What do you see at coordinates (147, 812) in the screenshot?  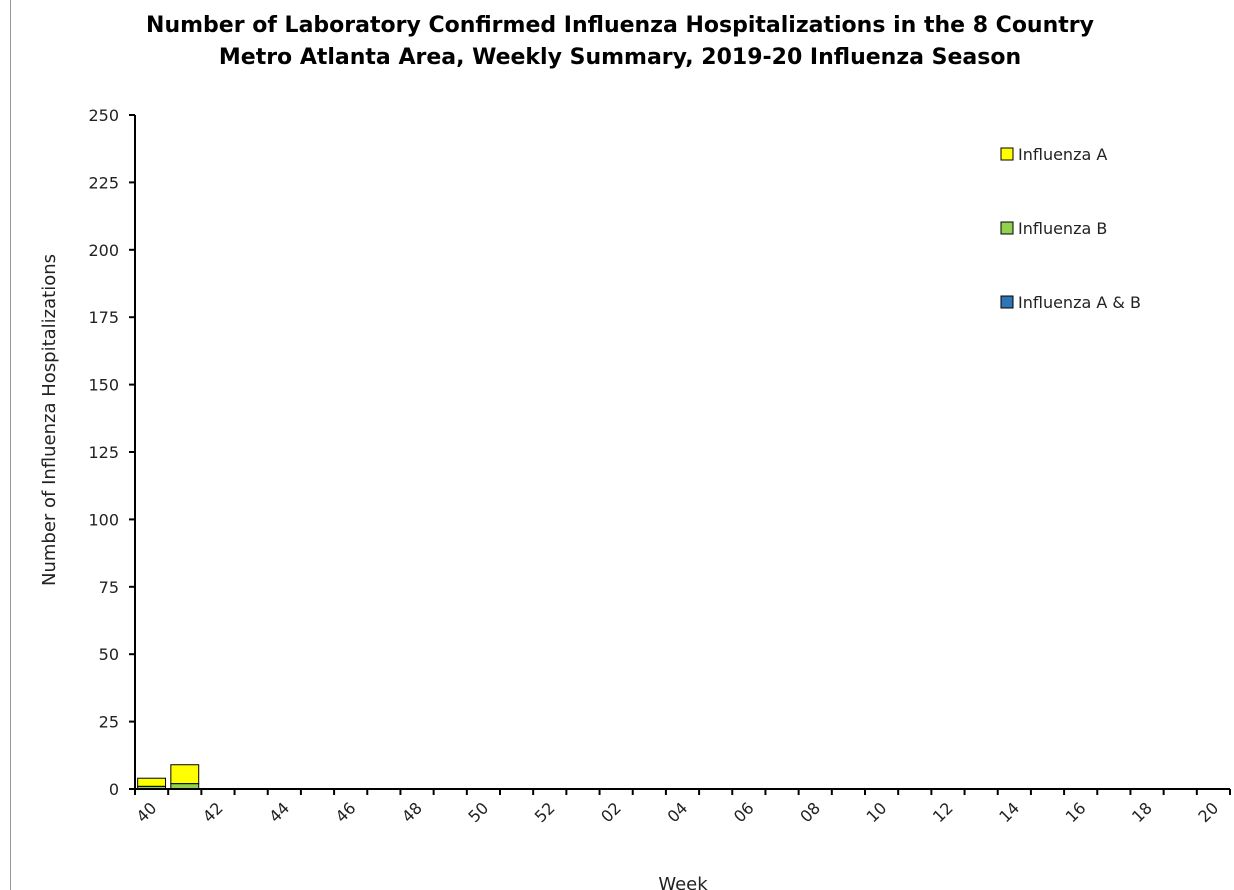 I see `x-tick-label: 40` at bounding box center [147, 812].